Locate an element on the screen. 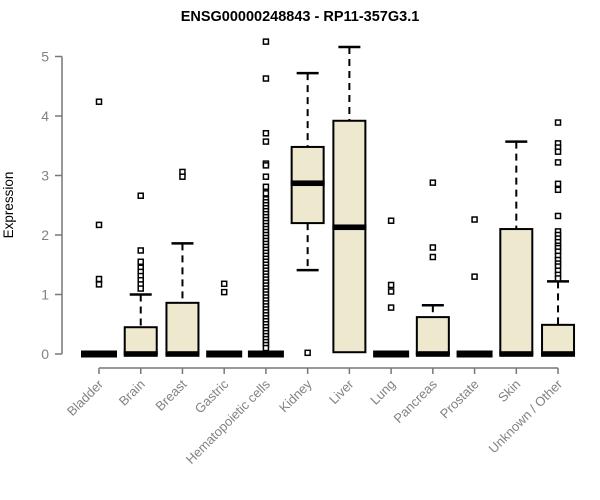 This screenshot has height=500, width=600. x-tick-label: Skin is located at coordinates (509, 391).